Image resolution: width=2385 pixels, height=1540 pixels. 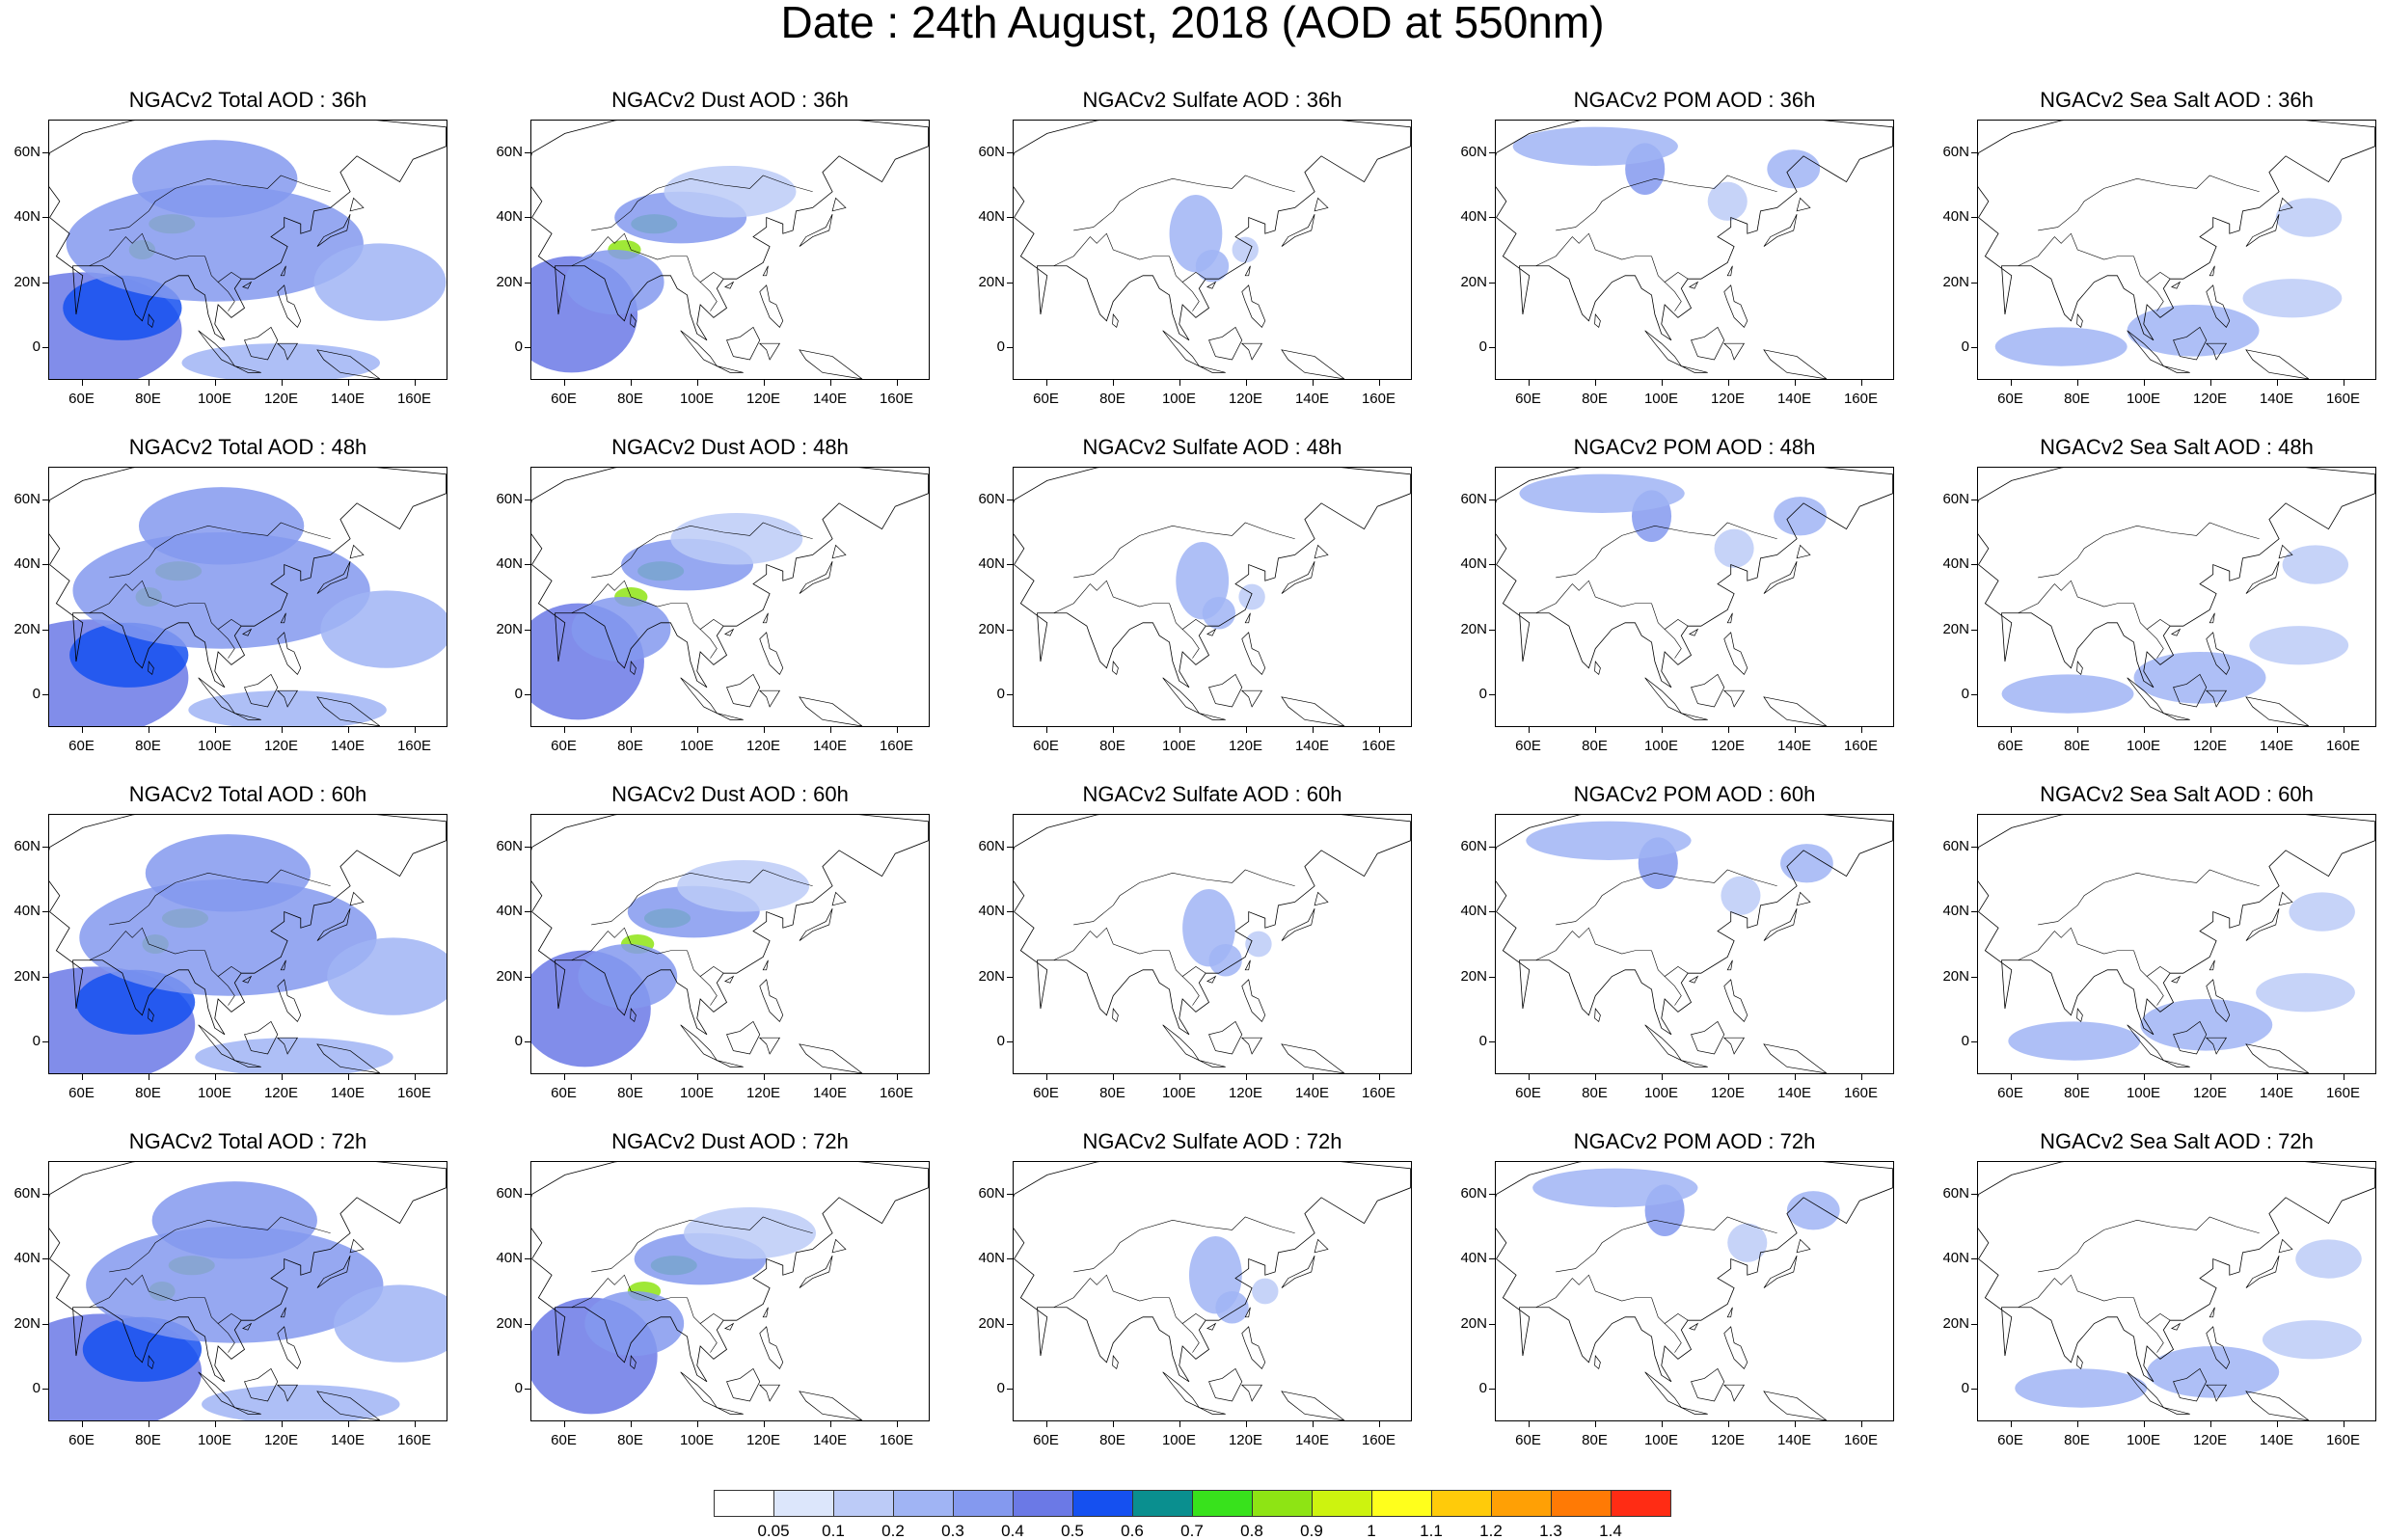 What do you see at coordinates (2077, 1440) in the screenshot?
I see `lon-tick-label: 80E` at bounding box center [2077, 1440].